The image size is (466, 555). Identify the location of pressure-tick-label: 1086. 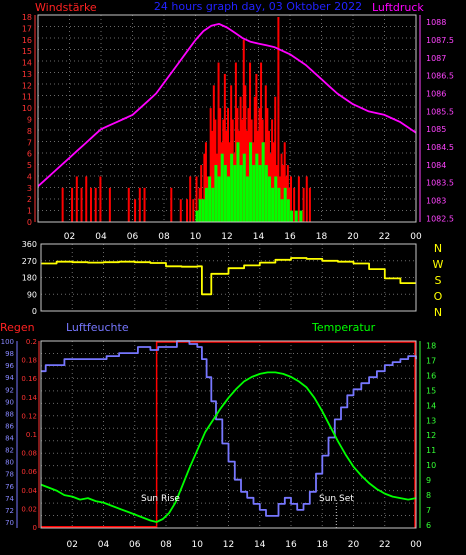
(436, 94).